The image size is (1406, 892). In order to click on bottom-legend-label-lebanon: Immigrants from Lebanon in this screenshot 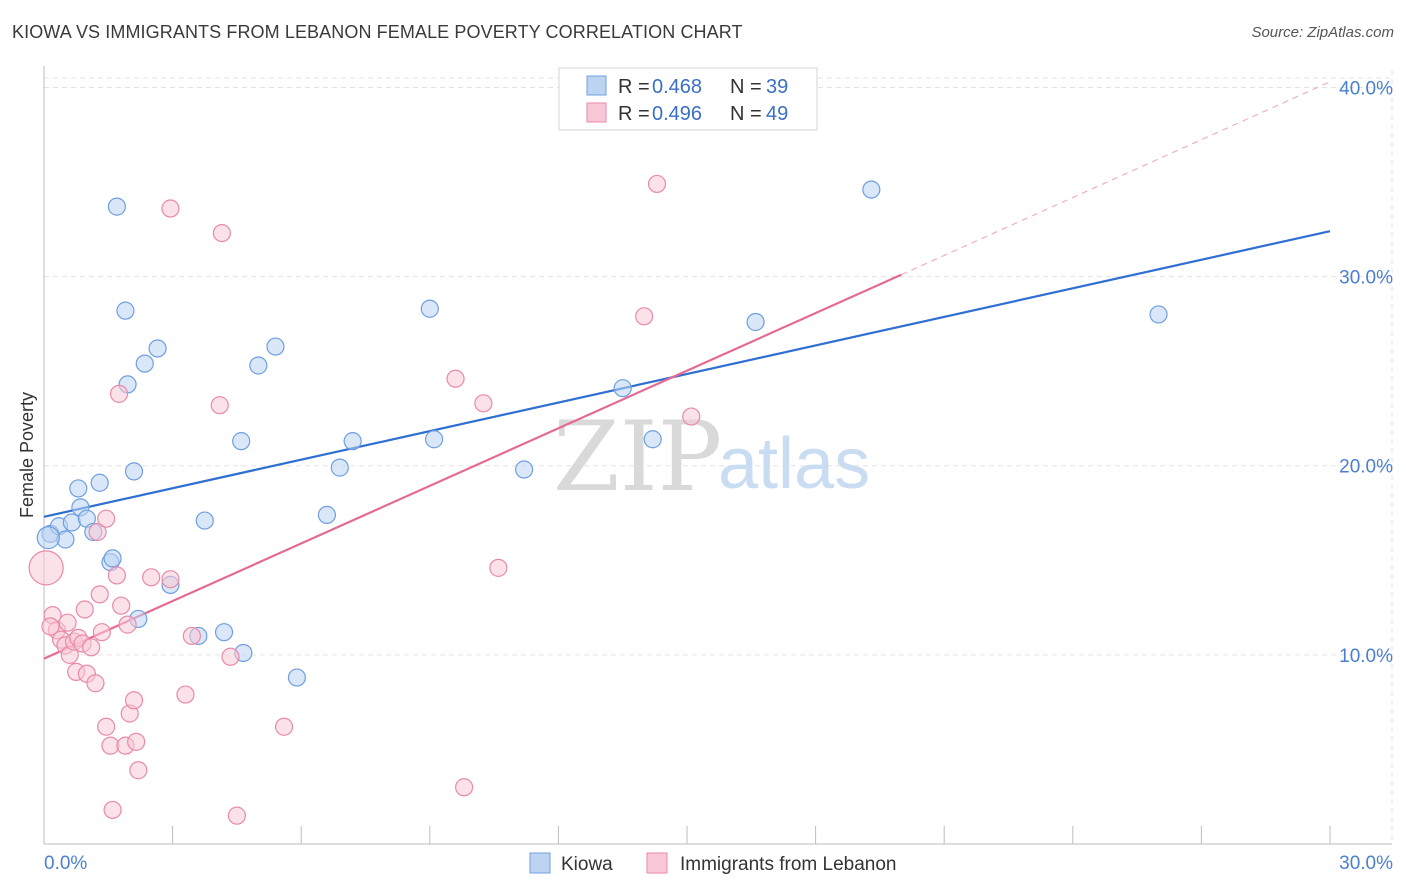, I will do `click(788, 864)`.